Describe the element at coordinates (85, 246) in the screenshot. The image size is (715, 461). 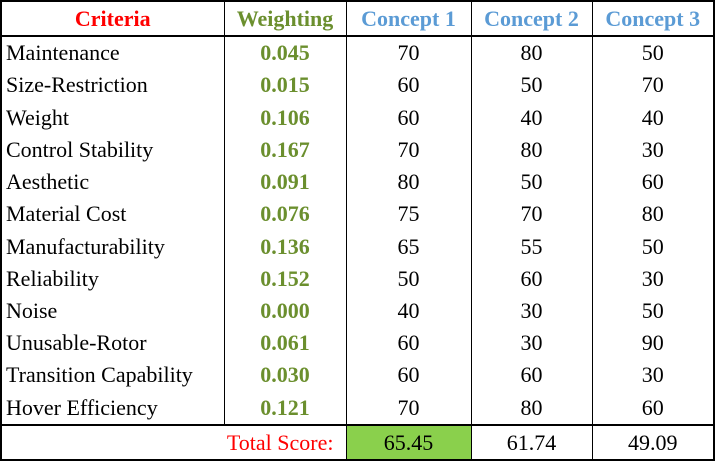
I see `criterion-label: Manufacturability` at that location.